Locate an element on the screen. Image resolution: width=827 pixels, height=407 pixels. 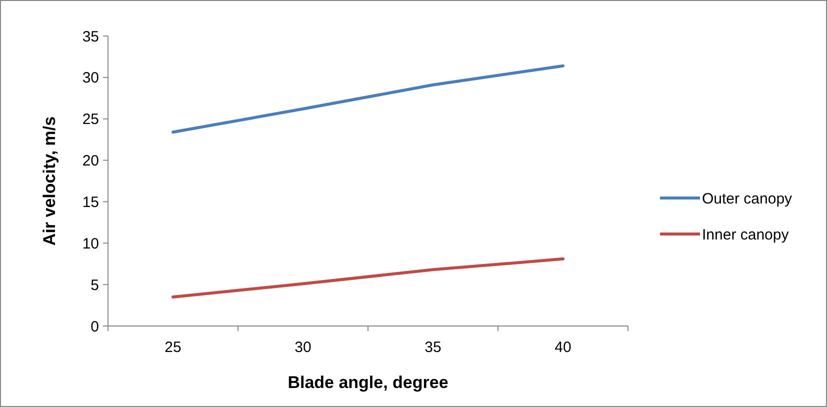
y-tick-label: 0 is located at coordinates (94, 327).